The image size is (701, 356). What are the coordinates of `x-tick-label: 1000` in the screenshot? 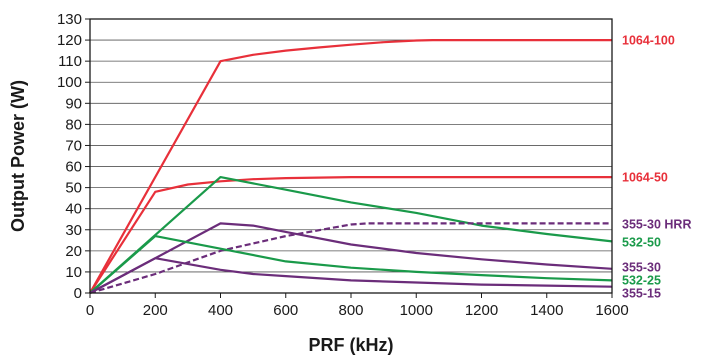 It's located at (416, 310).